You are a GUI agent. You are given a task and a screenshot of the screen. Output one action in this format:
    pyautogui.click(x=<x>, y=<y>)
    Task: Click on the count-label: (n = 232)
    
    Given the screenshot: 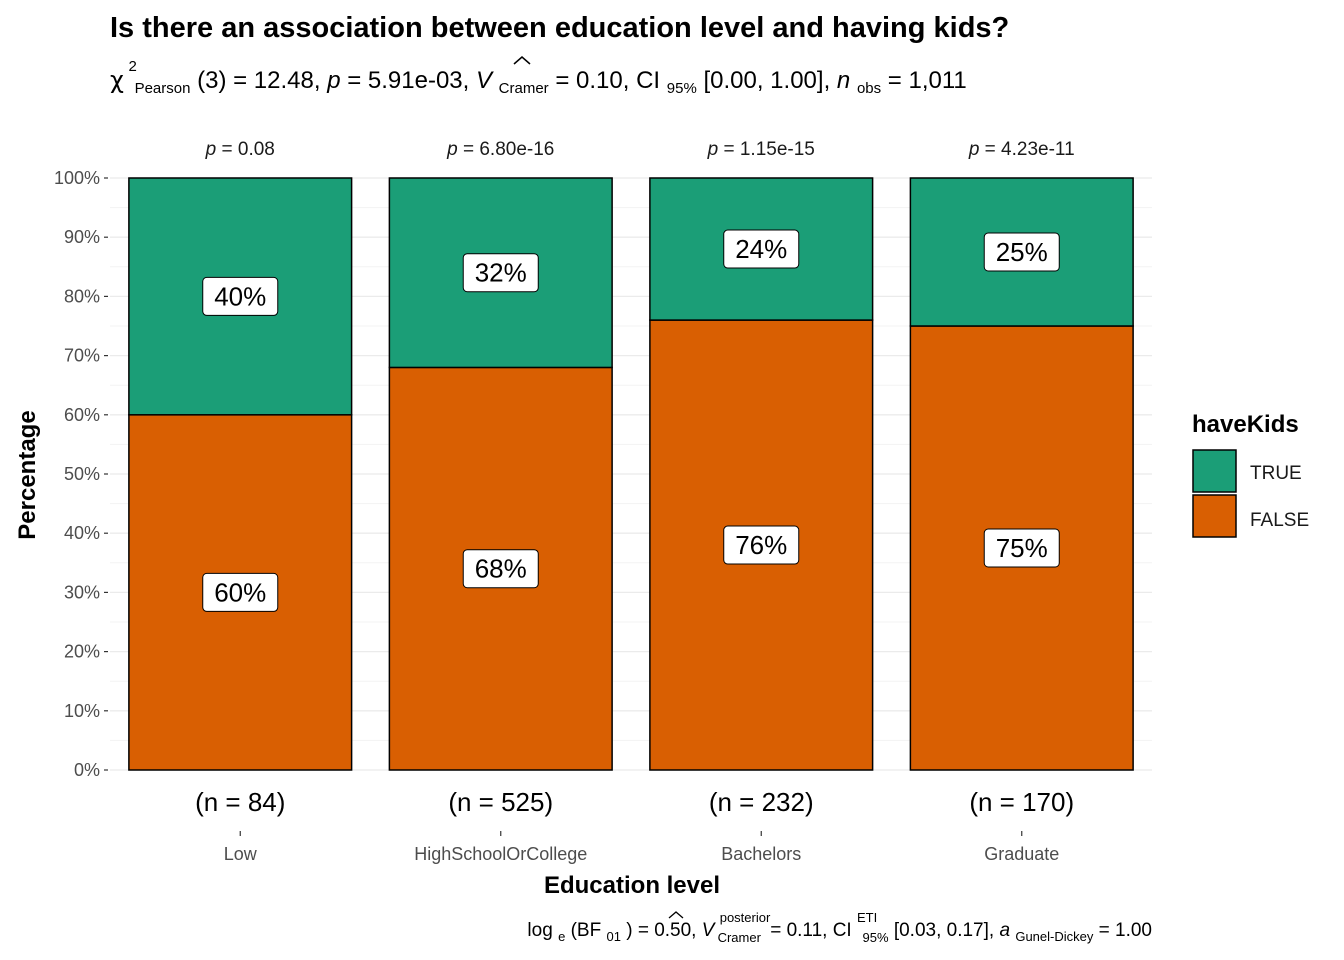 What is the action you would take?
    pyautogui.click(x=761, y=802)
    